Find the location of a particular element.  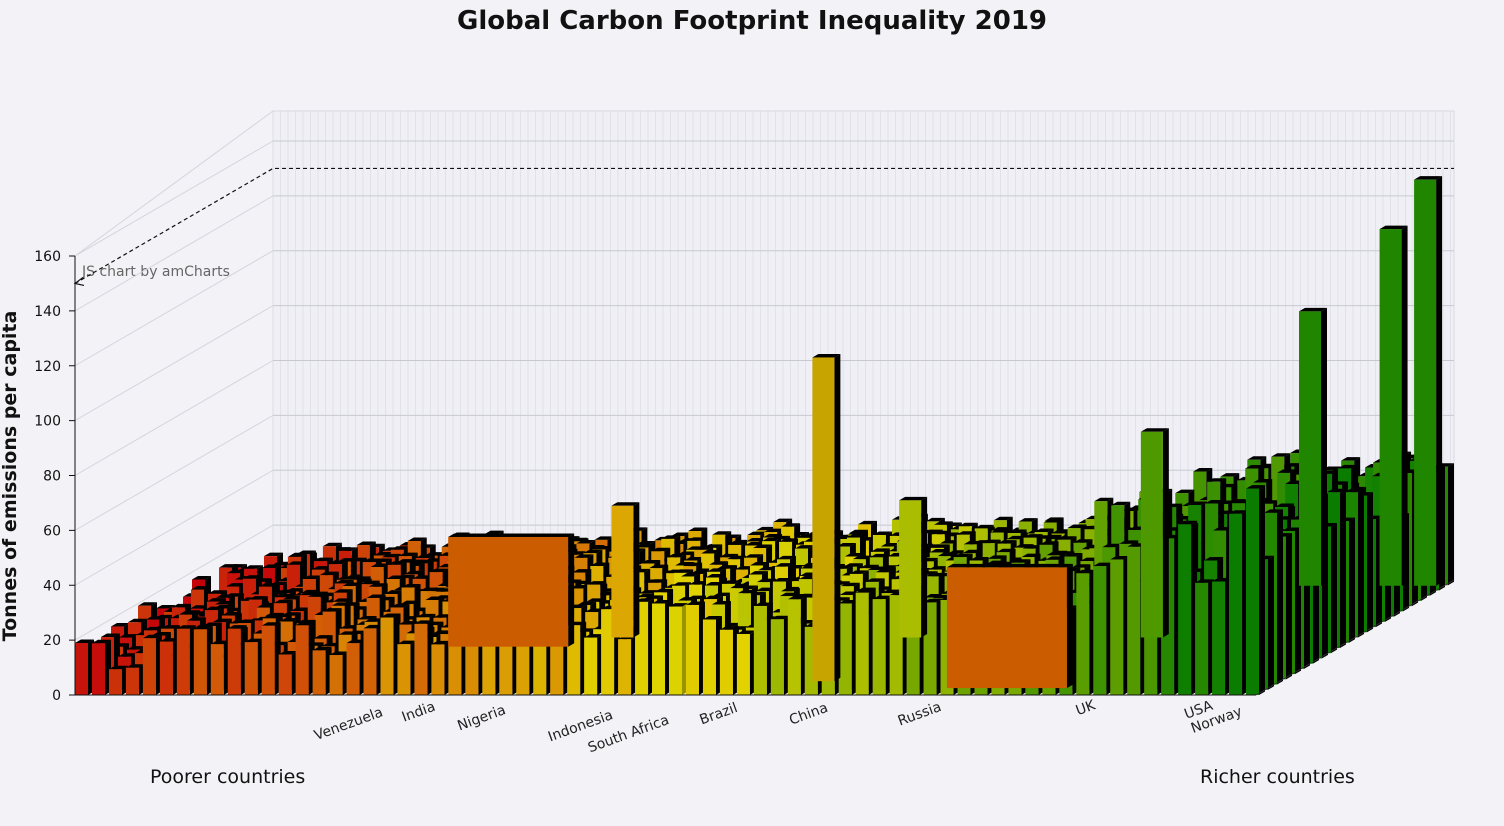

amcharts-credit-link: JS chart by amCharts is located at coordinates (156, 272).